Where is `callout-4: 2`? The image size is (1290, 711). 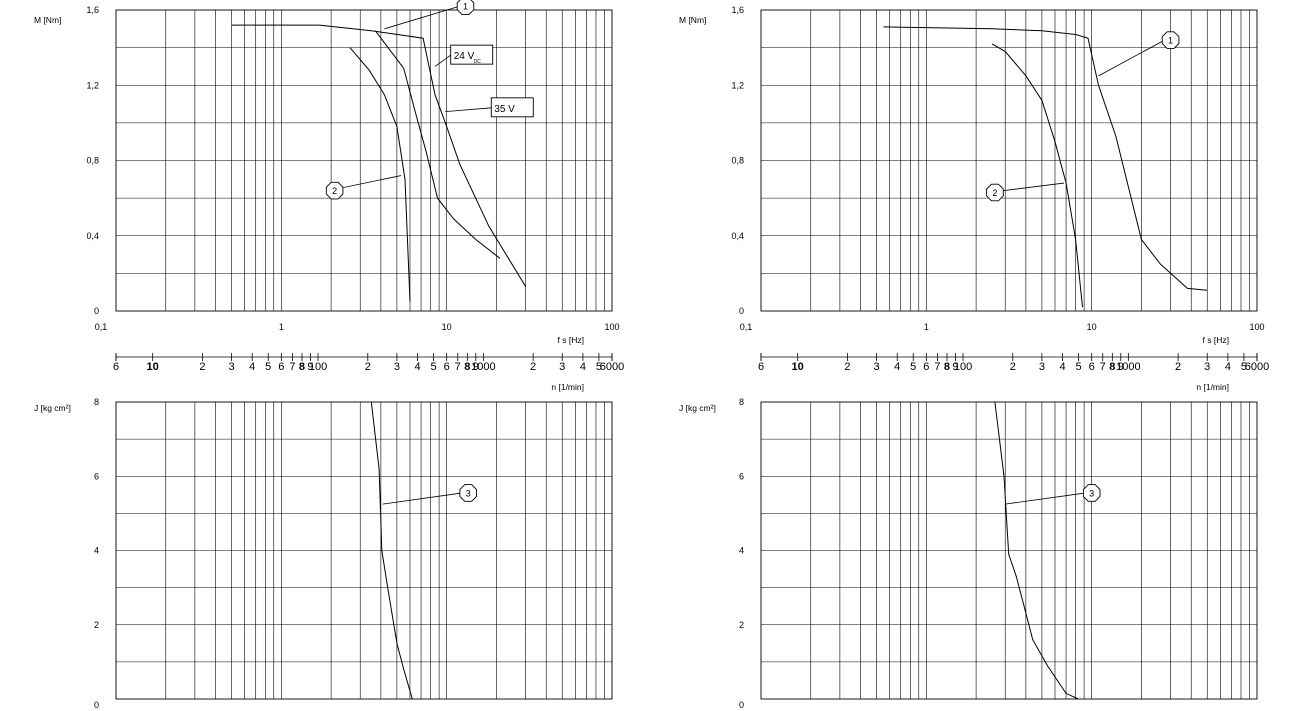 callout-4: 2 is located at coordinates (363, 187).